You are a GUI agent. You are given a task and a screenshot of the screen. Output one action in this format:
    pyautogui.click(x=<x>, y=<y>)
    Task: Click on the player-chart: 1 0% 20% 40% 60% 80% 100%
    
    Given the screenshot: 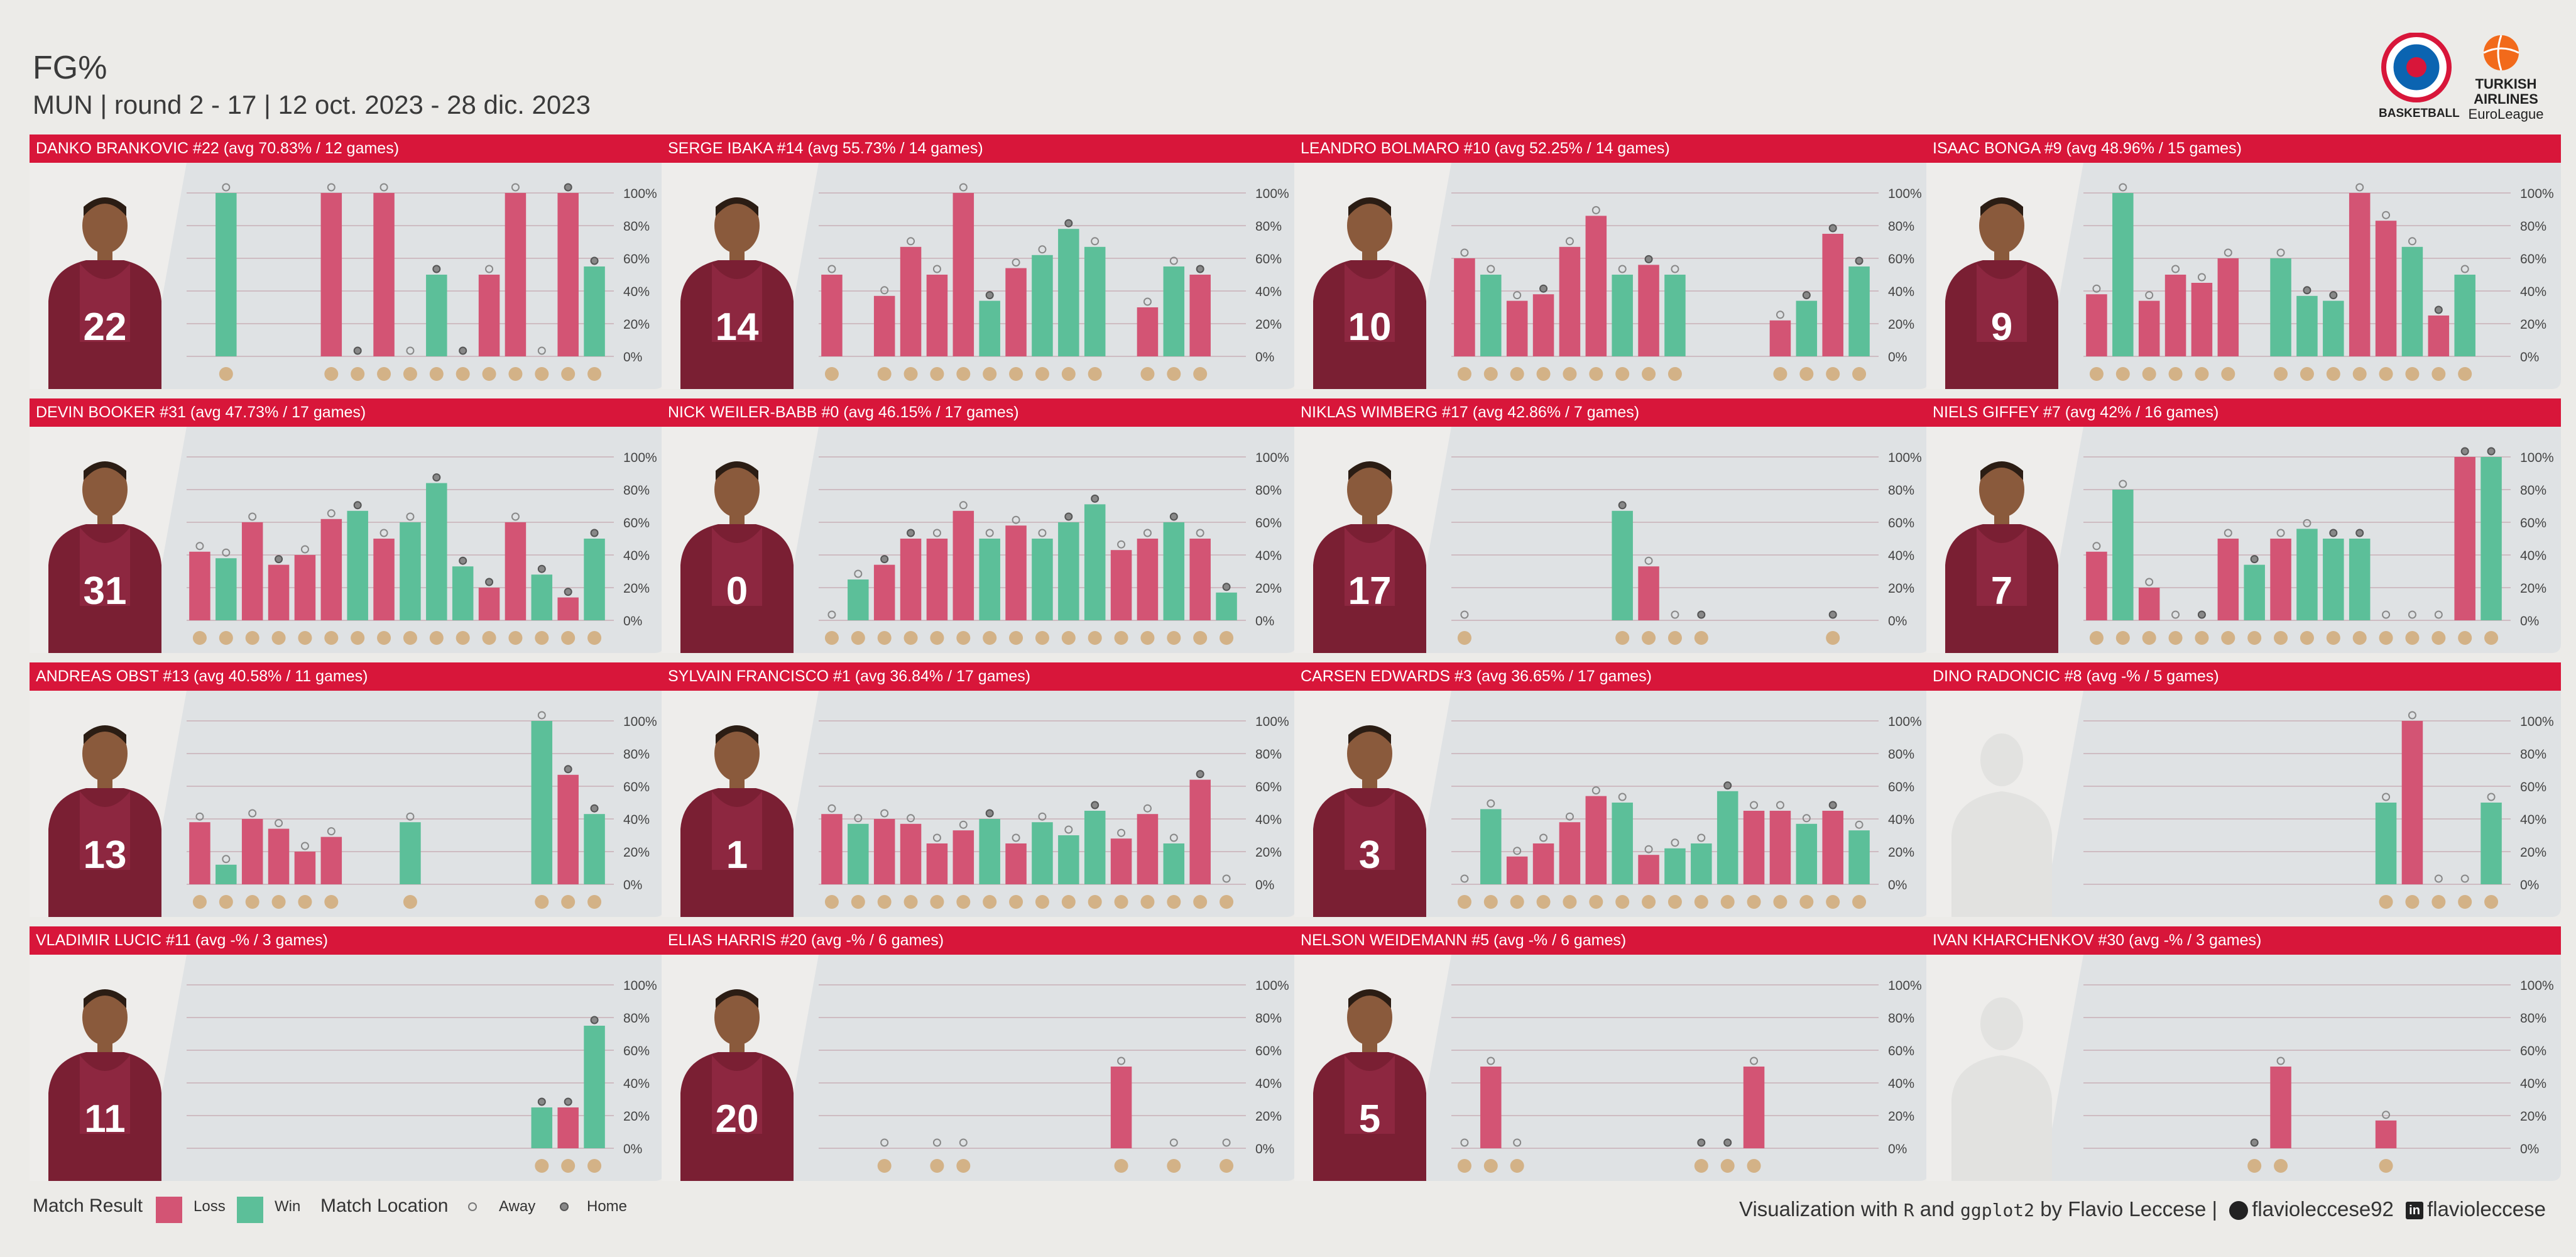 What is the action you would take?
    pyautogui.click(x=979, y=804)
    